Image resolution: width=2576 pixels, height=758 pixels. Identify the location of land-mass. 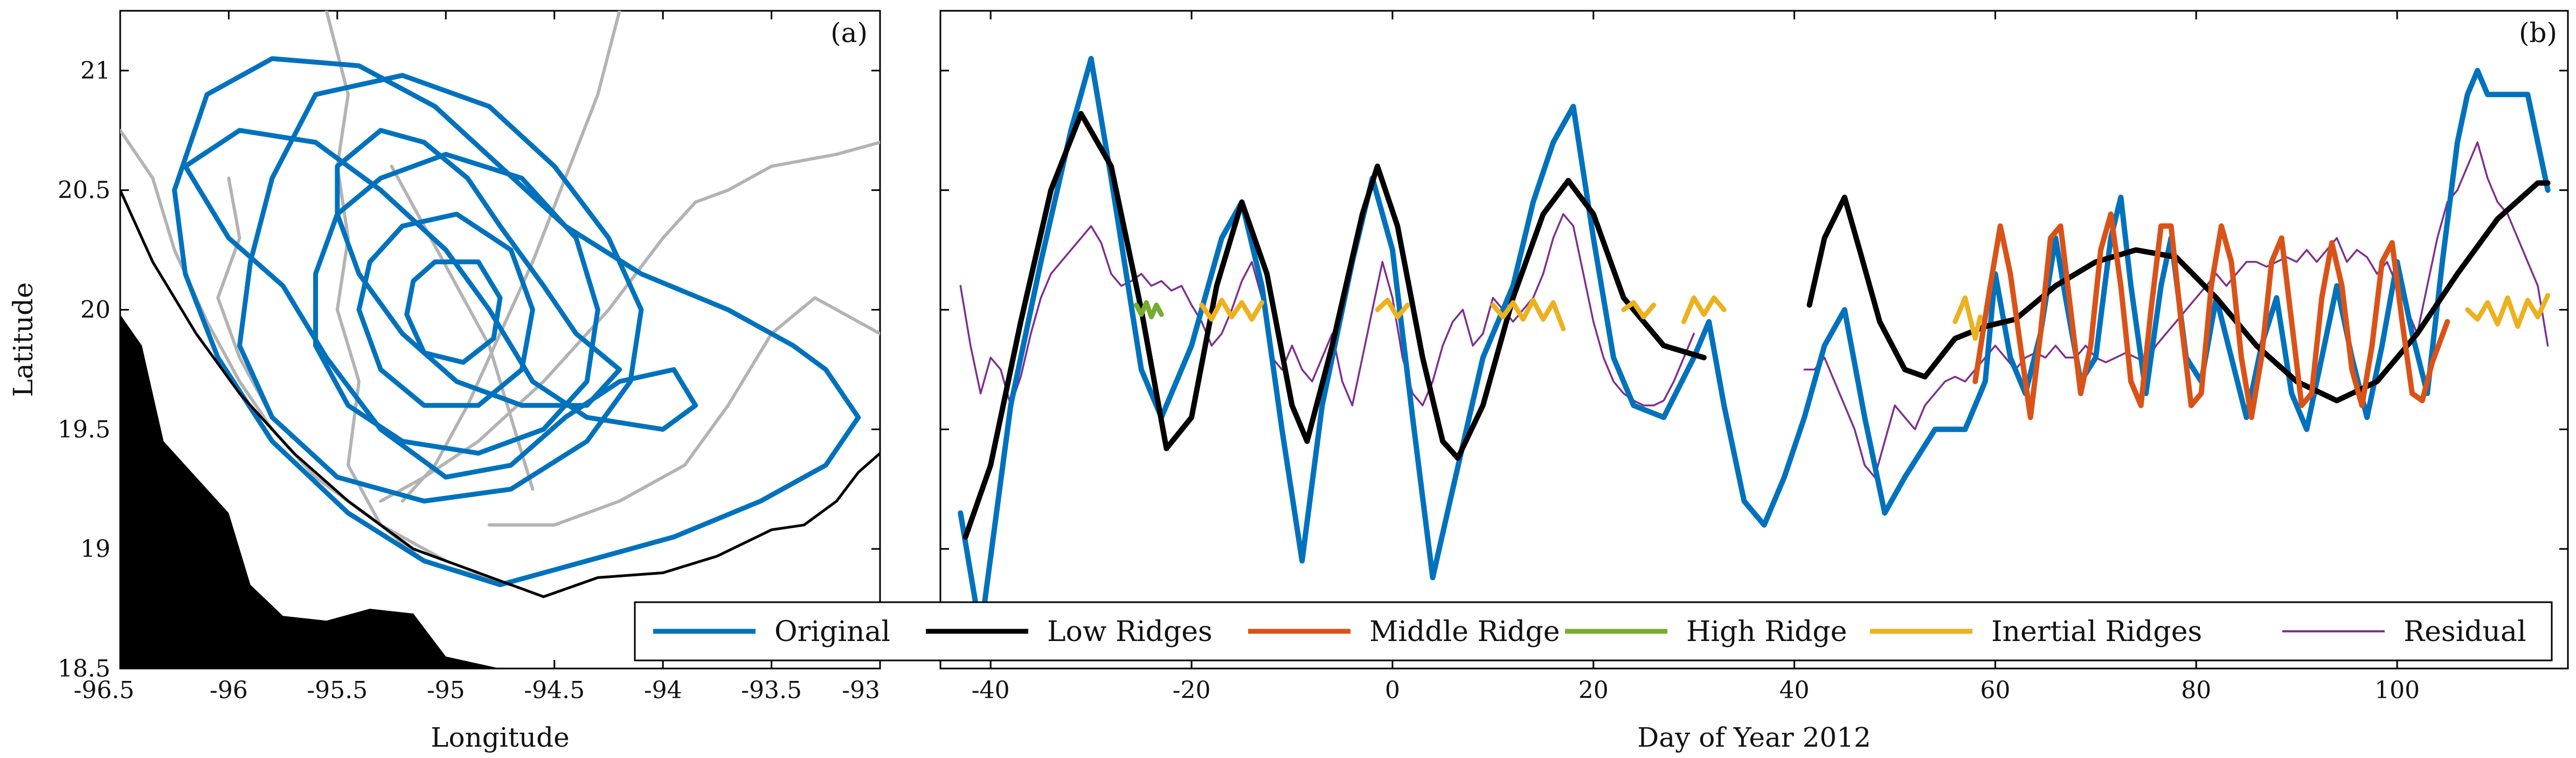
(310, 491).